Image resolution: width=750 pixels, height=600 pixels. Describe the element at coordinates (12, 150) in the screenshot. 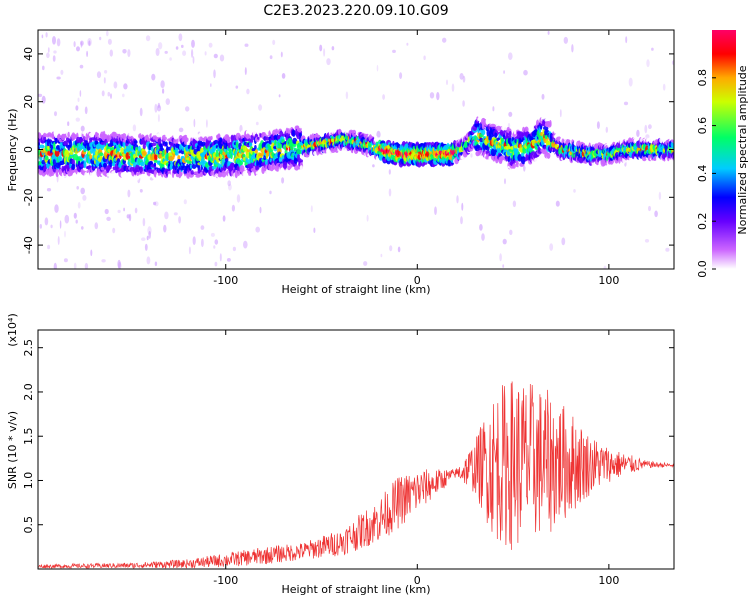

I see `spectrogram-ylabel: Frequency (Hz)` at that location.